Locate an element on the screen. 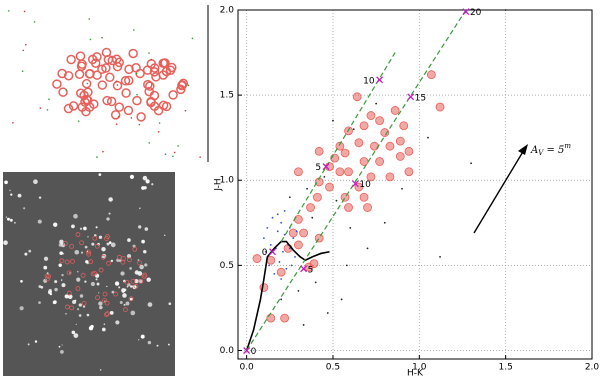 This screenshot has height=380, width=600. extinction-arrow is located at coordinates (499, 191).